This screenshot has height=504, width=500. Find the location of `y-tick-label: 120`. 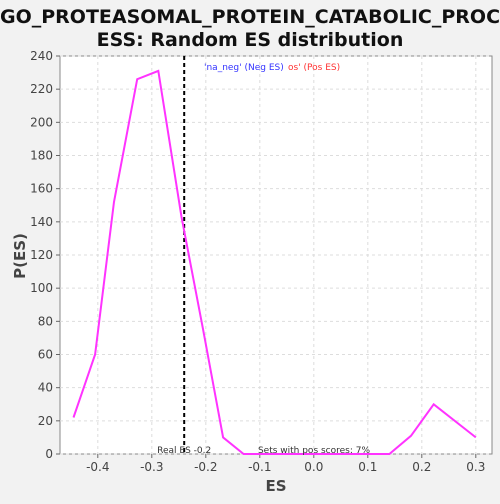

y-tick-label: 120 is located at coordinates (41, 255).